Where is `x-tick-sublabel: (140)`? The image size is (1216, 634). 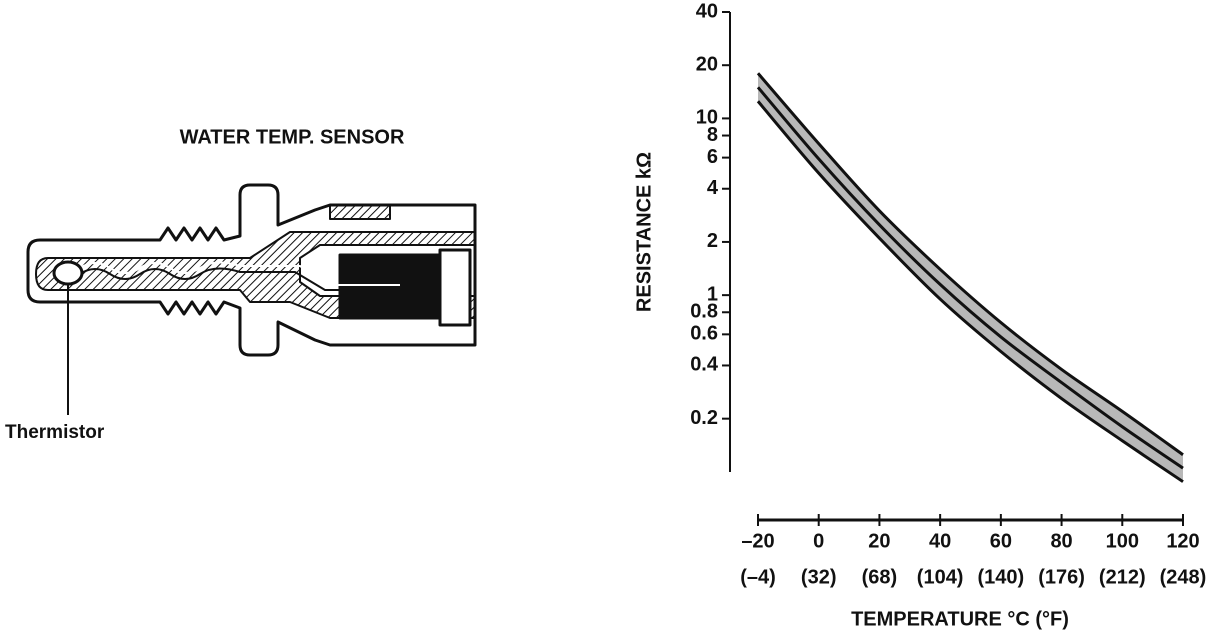
x-tick-sublabel: (140) is located at coordinates (1001, 577).